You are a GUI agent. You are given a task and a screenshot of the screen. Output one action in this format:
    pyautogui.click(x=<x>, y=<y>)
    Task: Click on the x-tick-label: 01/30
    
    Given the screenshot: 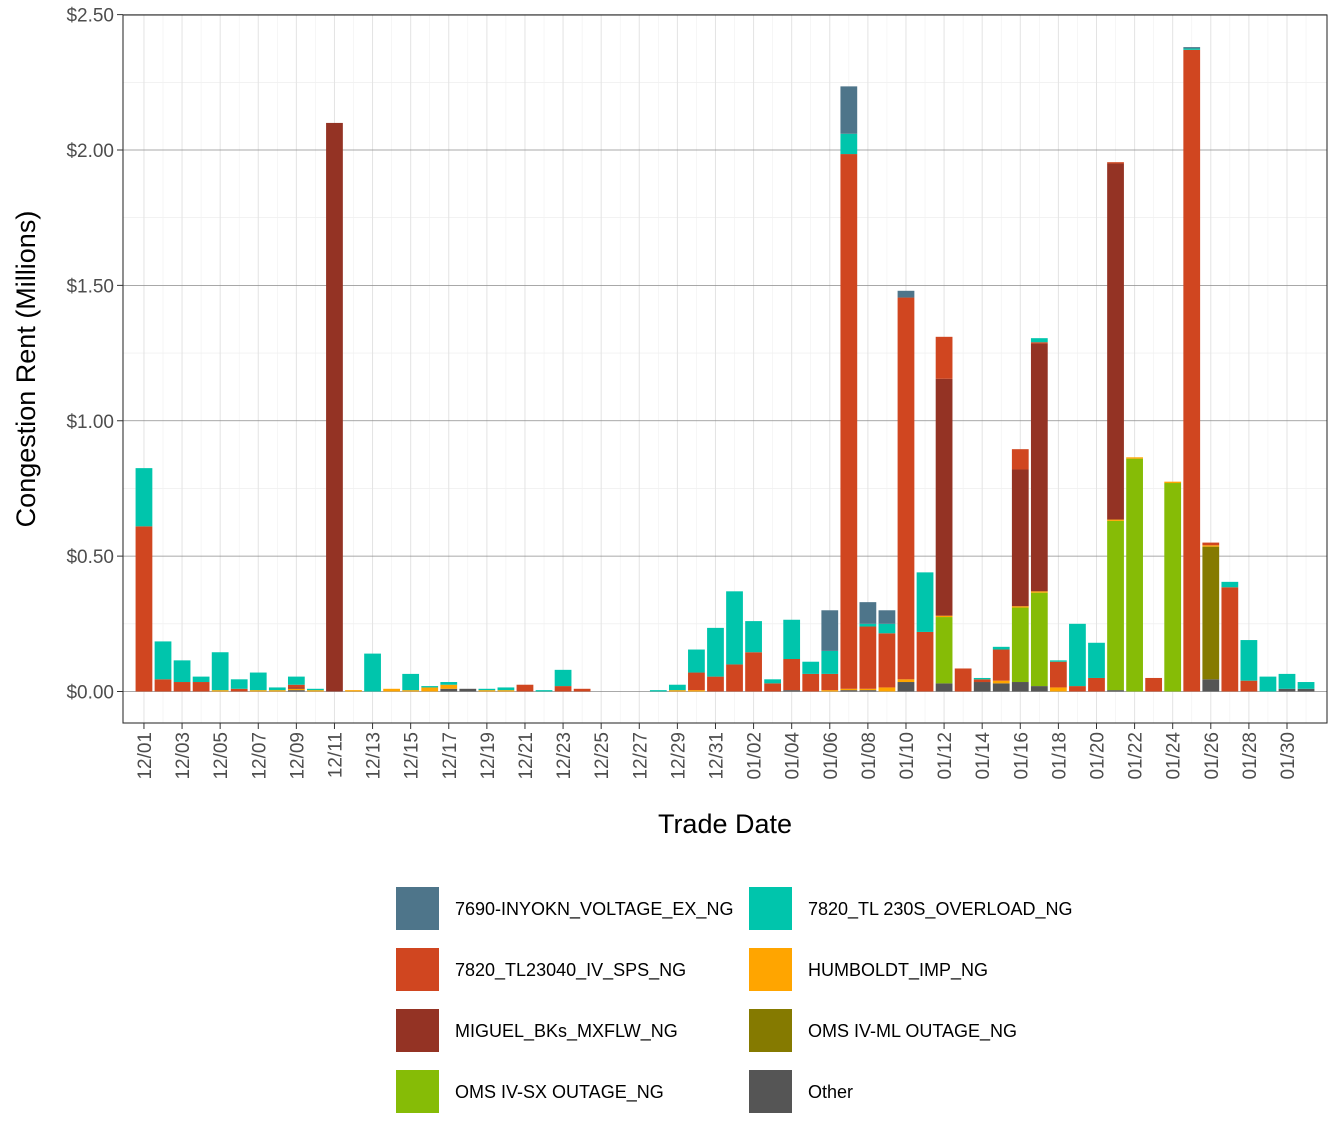 What is the action you would take?
    pyautogui.click(x=1288, y=756)
    